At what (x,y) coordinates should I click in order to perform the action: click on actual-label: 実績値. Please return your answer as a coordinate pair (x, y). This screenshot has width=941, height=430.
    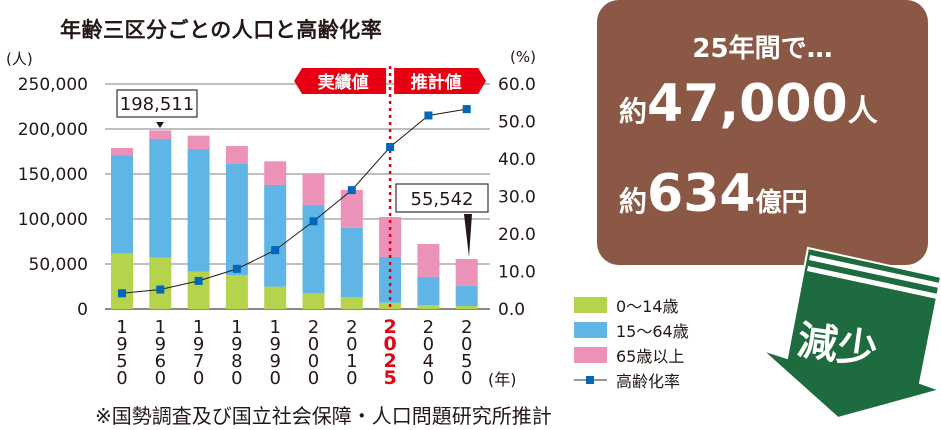
    Looking at the image, I should click on (343, 82).